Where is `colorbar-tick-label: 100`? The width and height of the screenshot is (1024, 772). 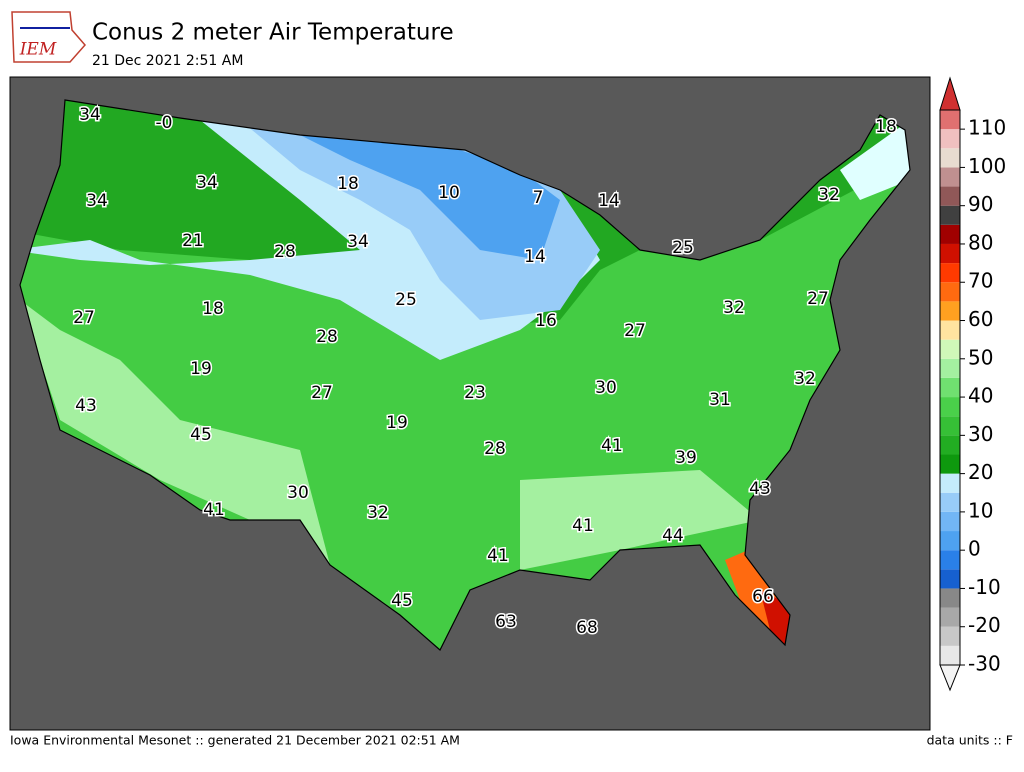 colorbar-tick-label: 100 is located at coordinates (987, 166).